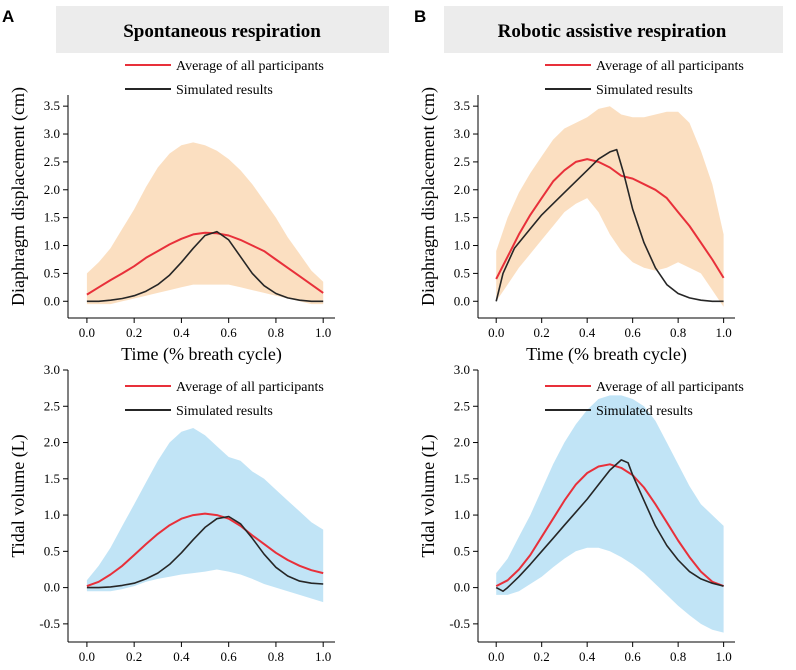  Describe the element at coordinates (229, 656) in the screenshot. I see `x-tick-label-A-bottom: 0.6` at that location.